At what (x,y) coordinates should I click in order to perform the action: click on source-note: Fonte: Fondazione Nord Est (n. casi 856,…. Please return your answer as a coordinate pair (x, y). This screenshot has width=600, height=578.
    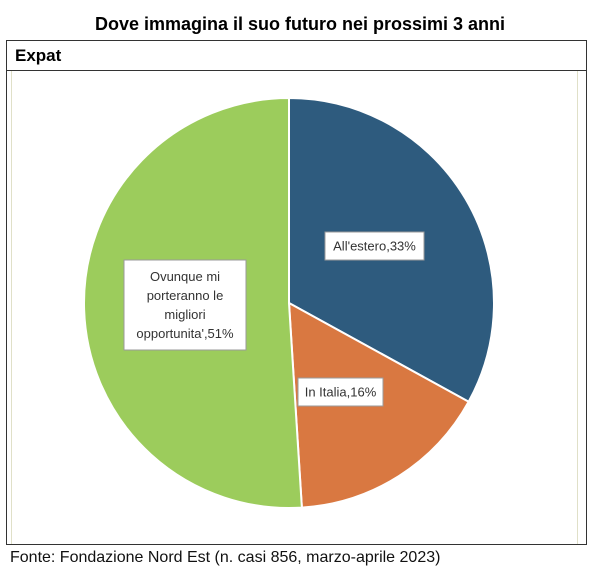
    Looking at the image, I should click on (225, 557).